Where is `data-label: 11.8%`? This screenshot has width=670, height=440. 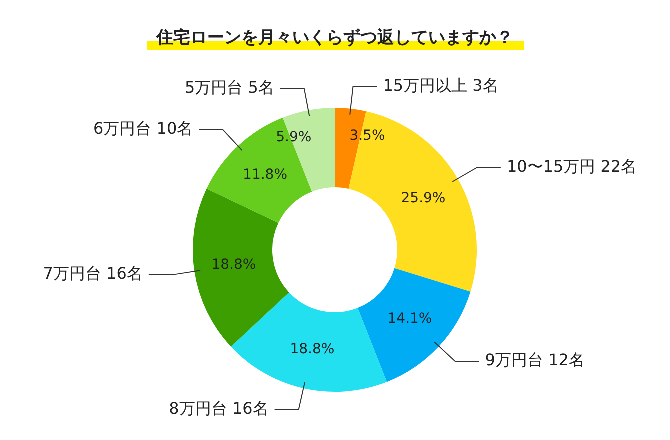 data-label: 11.8% is located at coordinates (265, 174).